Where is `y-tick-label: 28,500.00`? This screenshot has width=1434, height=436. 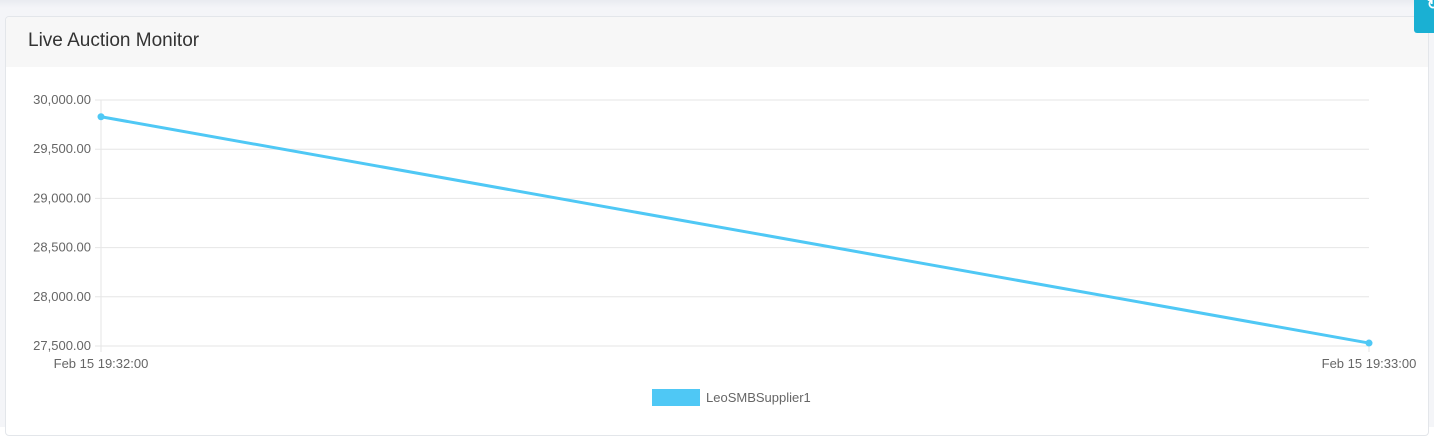
y-tick-label: 28,500.00 is located at coordinates (62, 247).